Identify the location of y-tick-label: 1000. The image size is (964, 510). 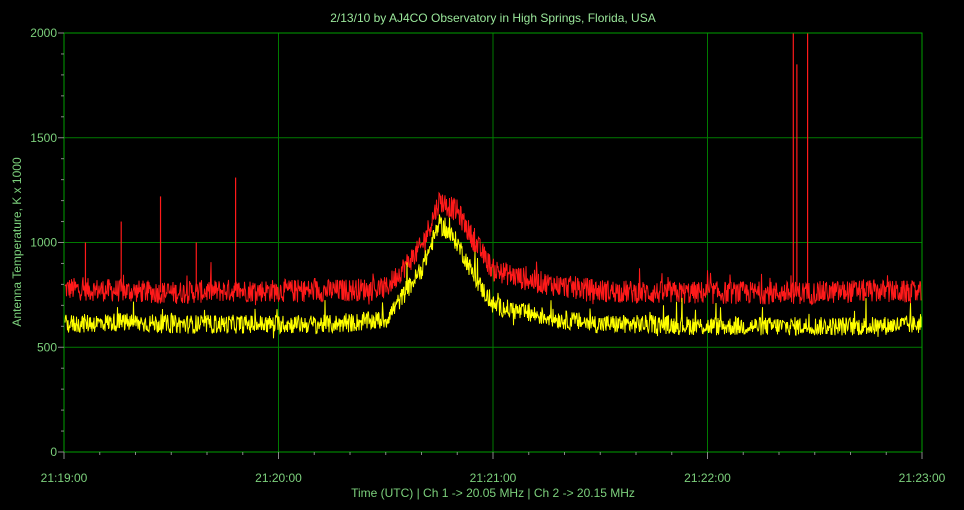
(43, 243).